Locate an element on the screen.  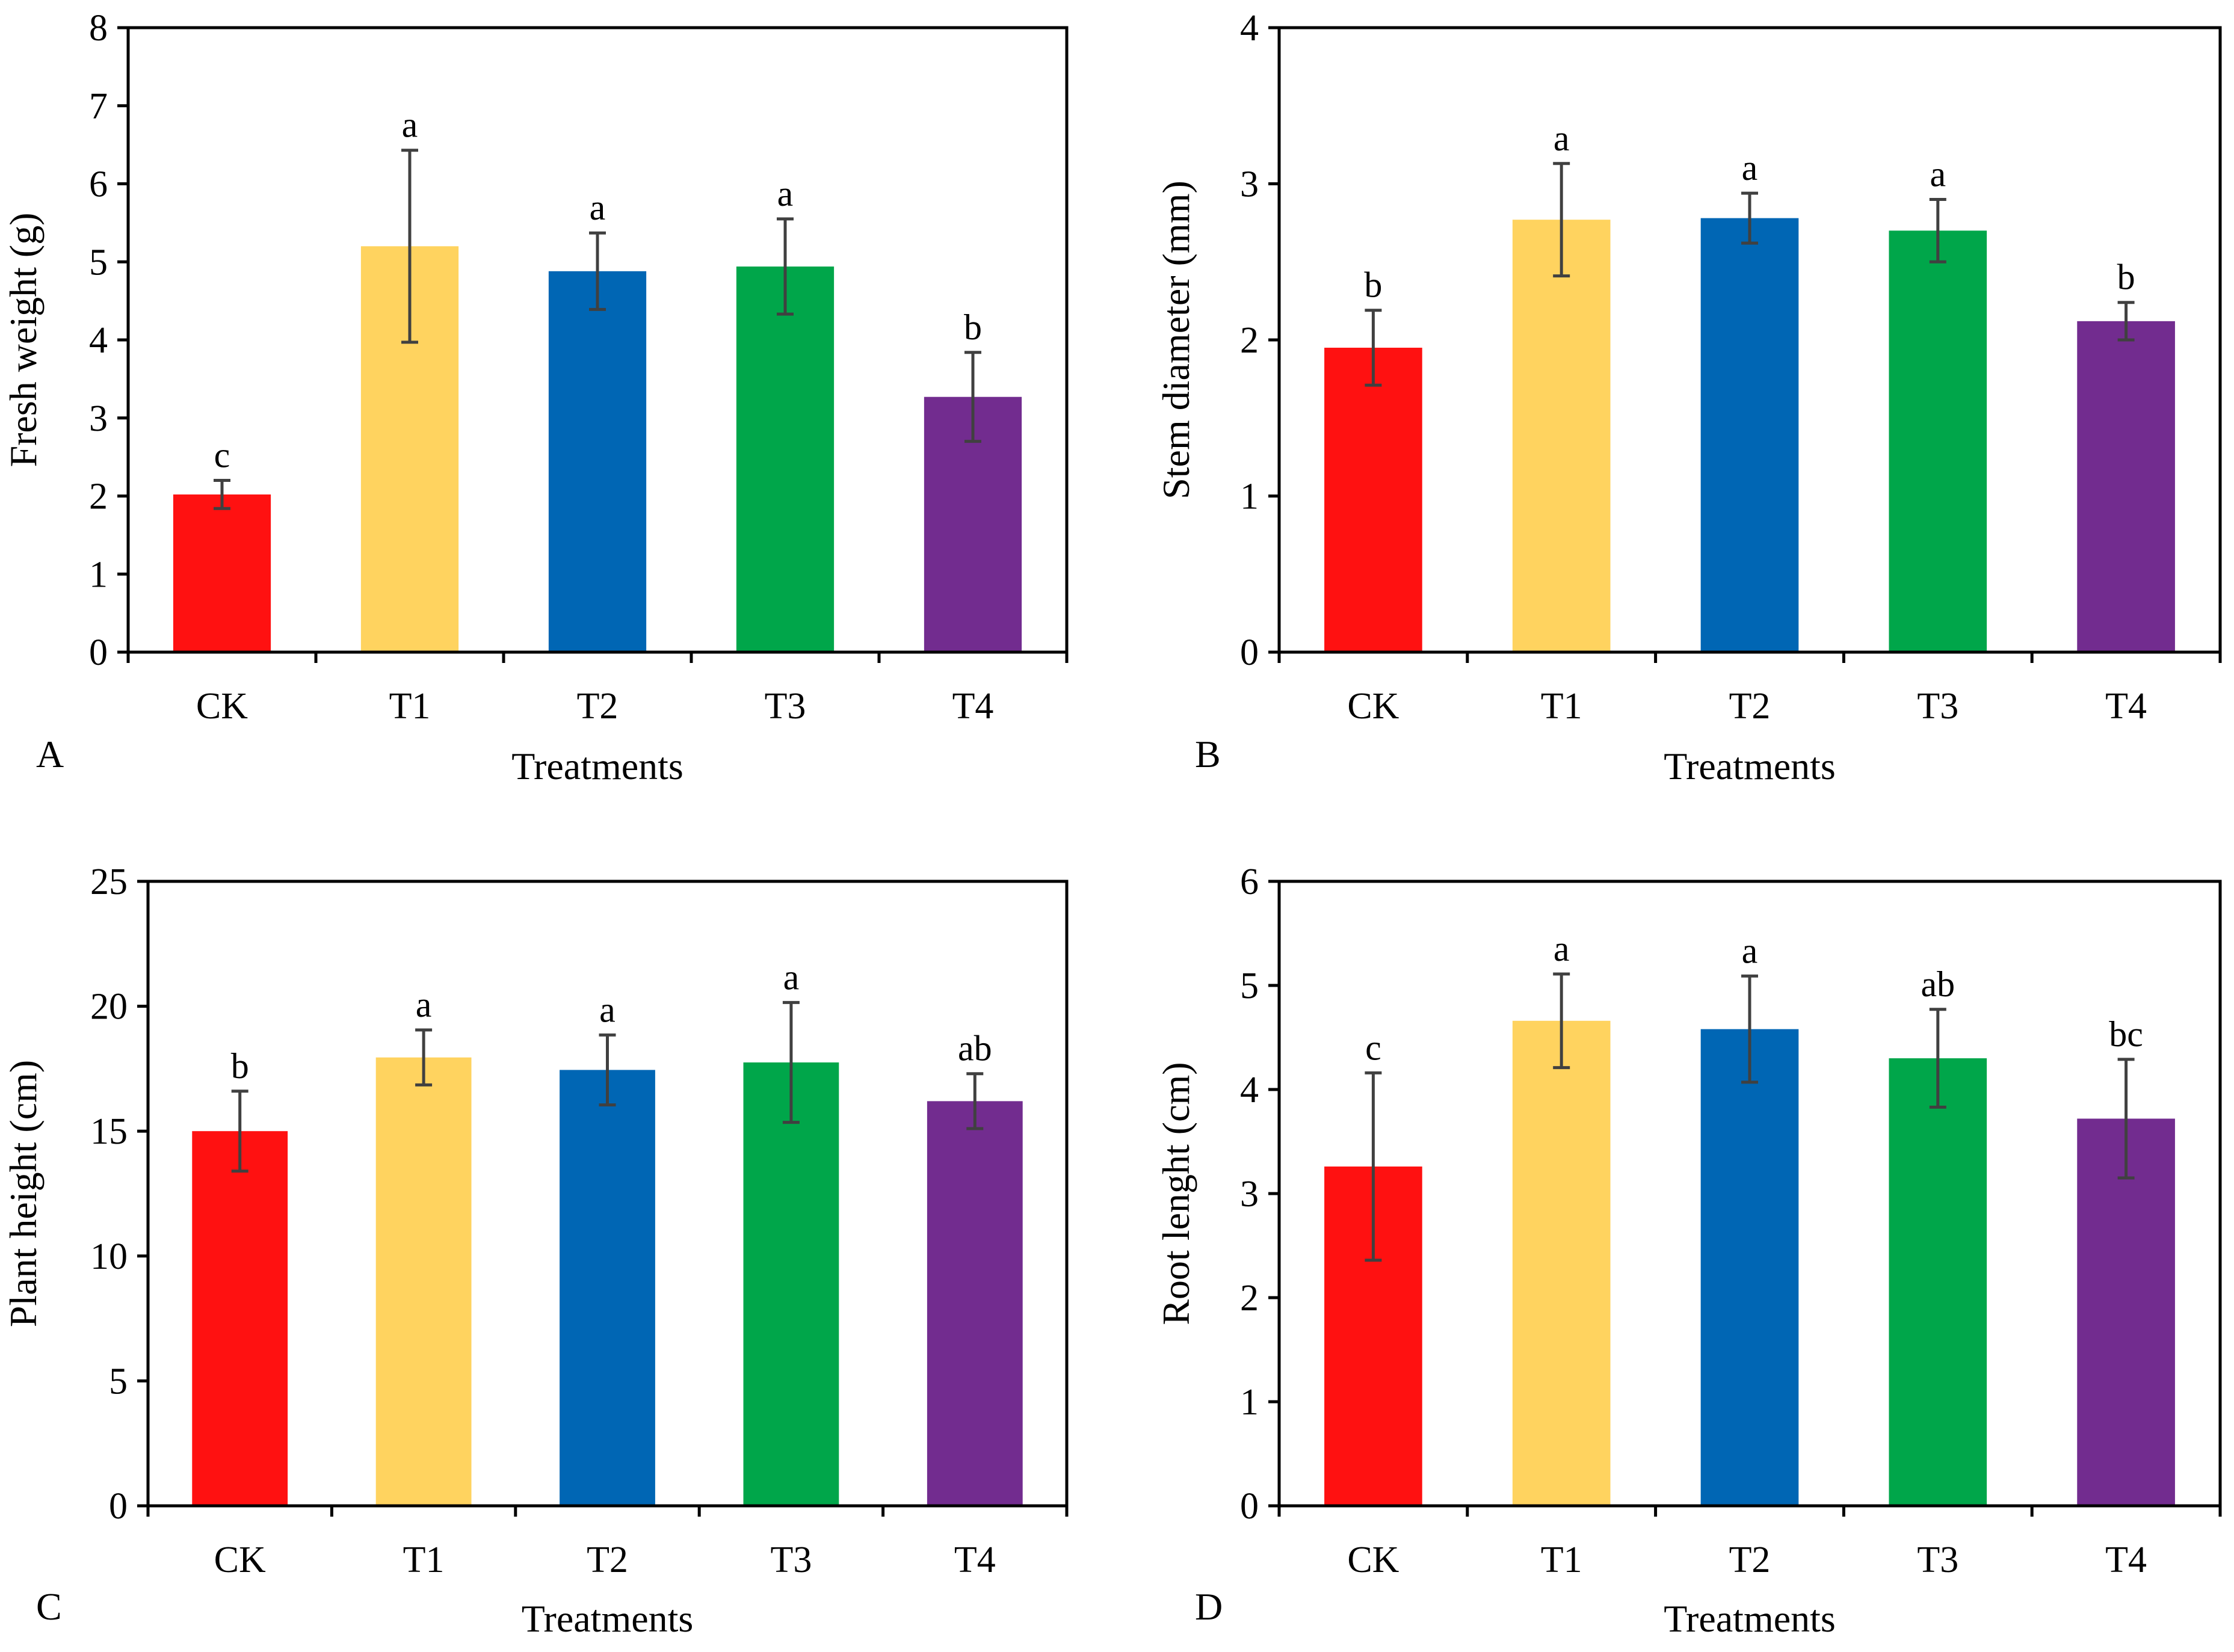
y-axis-label: Root lenght (cm) is located at coordinates (1176, 1193).